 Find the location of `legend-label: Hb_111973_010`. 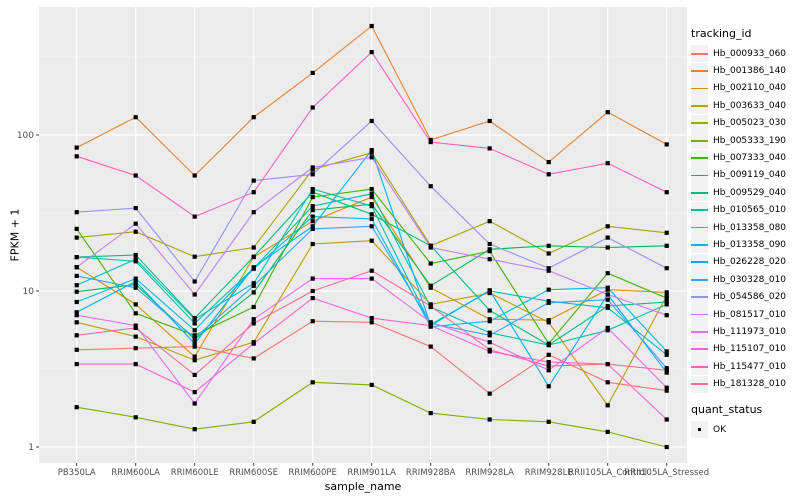

legend-label: Hb_111973_010 is located at coordinates (750, 331).